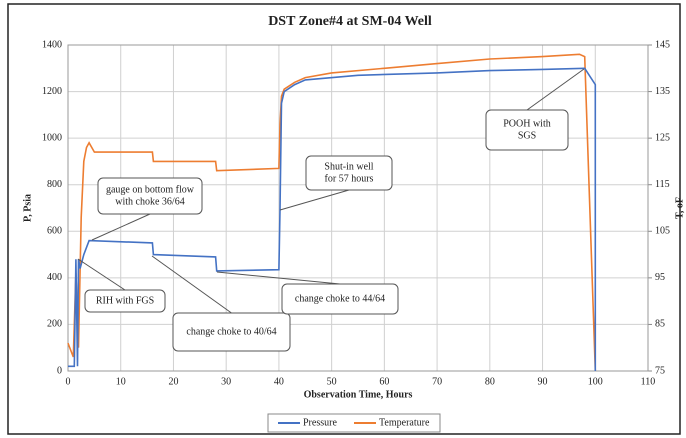  Describe the element at coordinates (660, 370) in the screenshot. I see `y2-tick-label: 75` at that location.